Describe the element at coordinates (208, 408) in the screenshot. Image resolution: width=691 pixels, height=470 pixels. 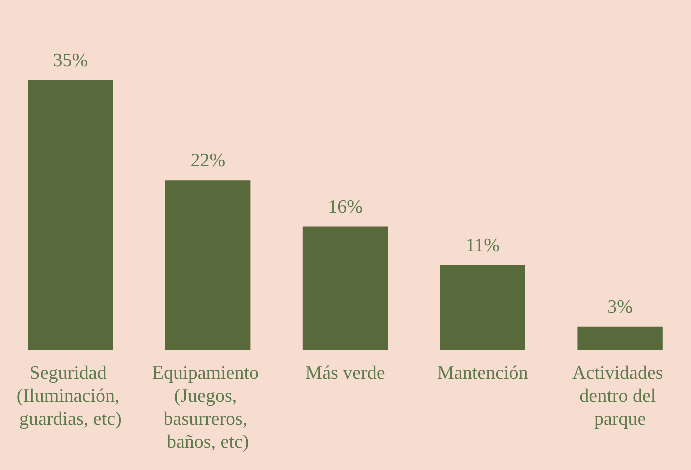
I see `x-tick-label: Equipamiento (Juegos, basurreros, baños, etc)` at that location.